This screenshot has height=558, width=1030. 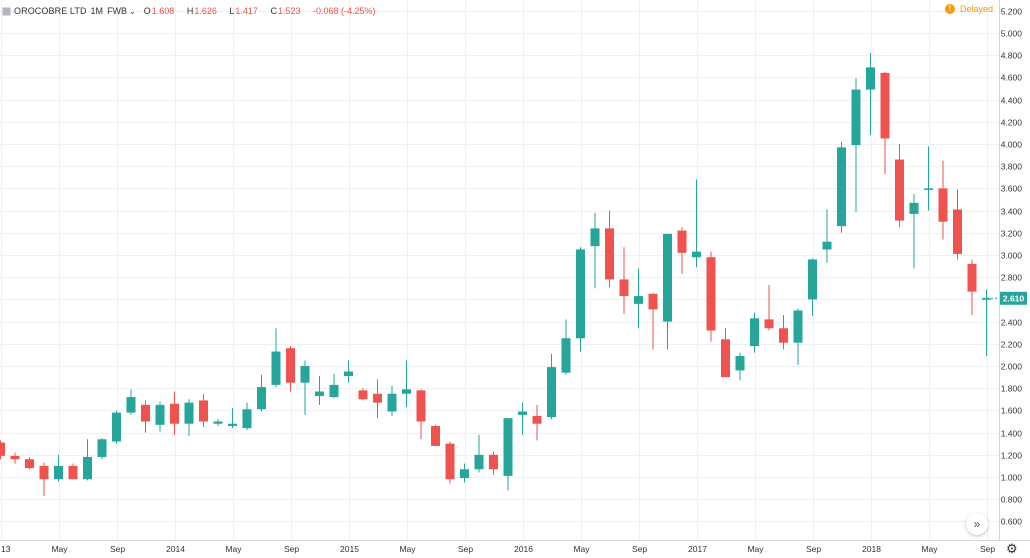 I want to click on price-tick-label: 4.000, so click(x=1012, y=145).